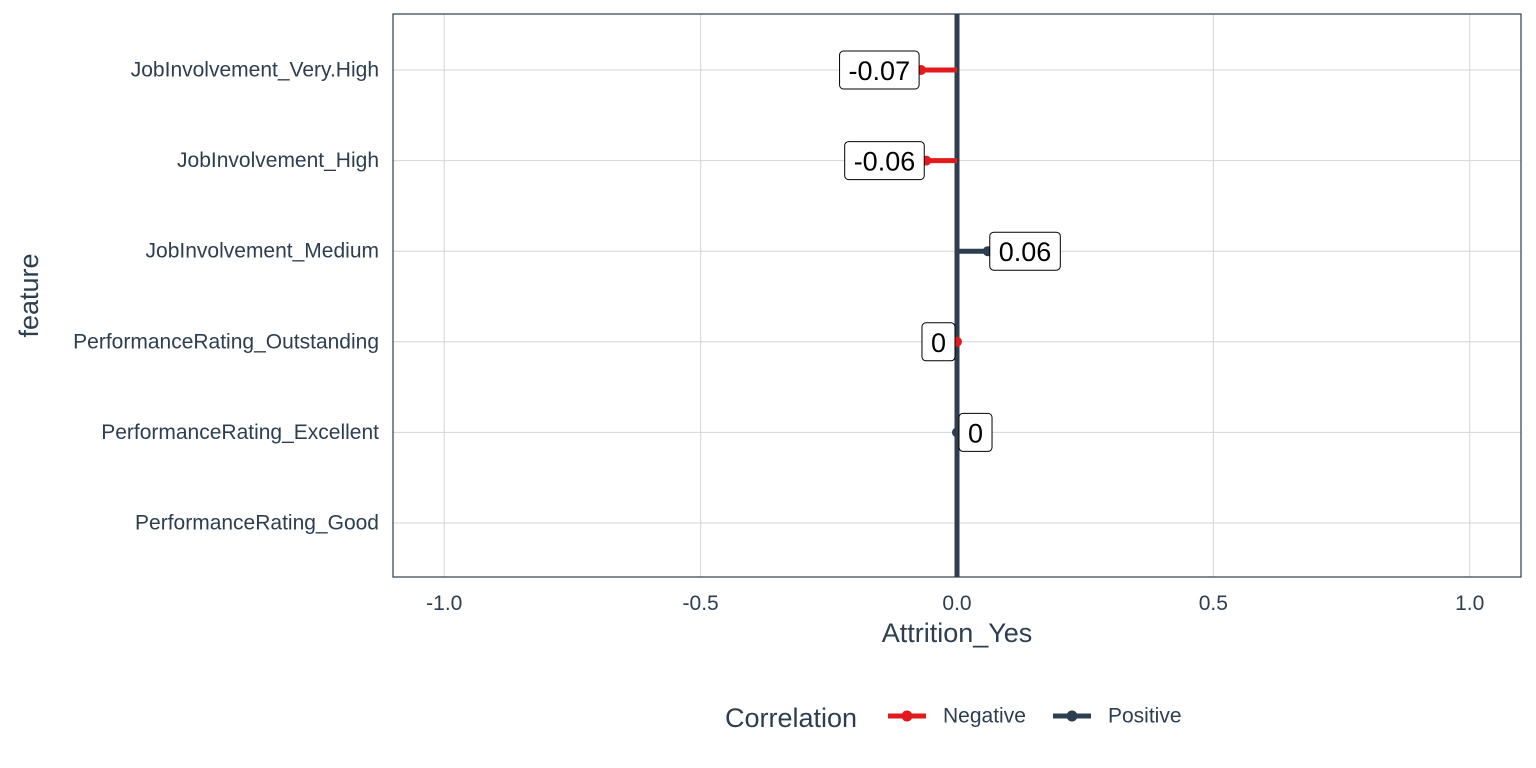 This screenshot has width=1536, height=768. I want to click on data-label: 0.06, so click(1025, 251).